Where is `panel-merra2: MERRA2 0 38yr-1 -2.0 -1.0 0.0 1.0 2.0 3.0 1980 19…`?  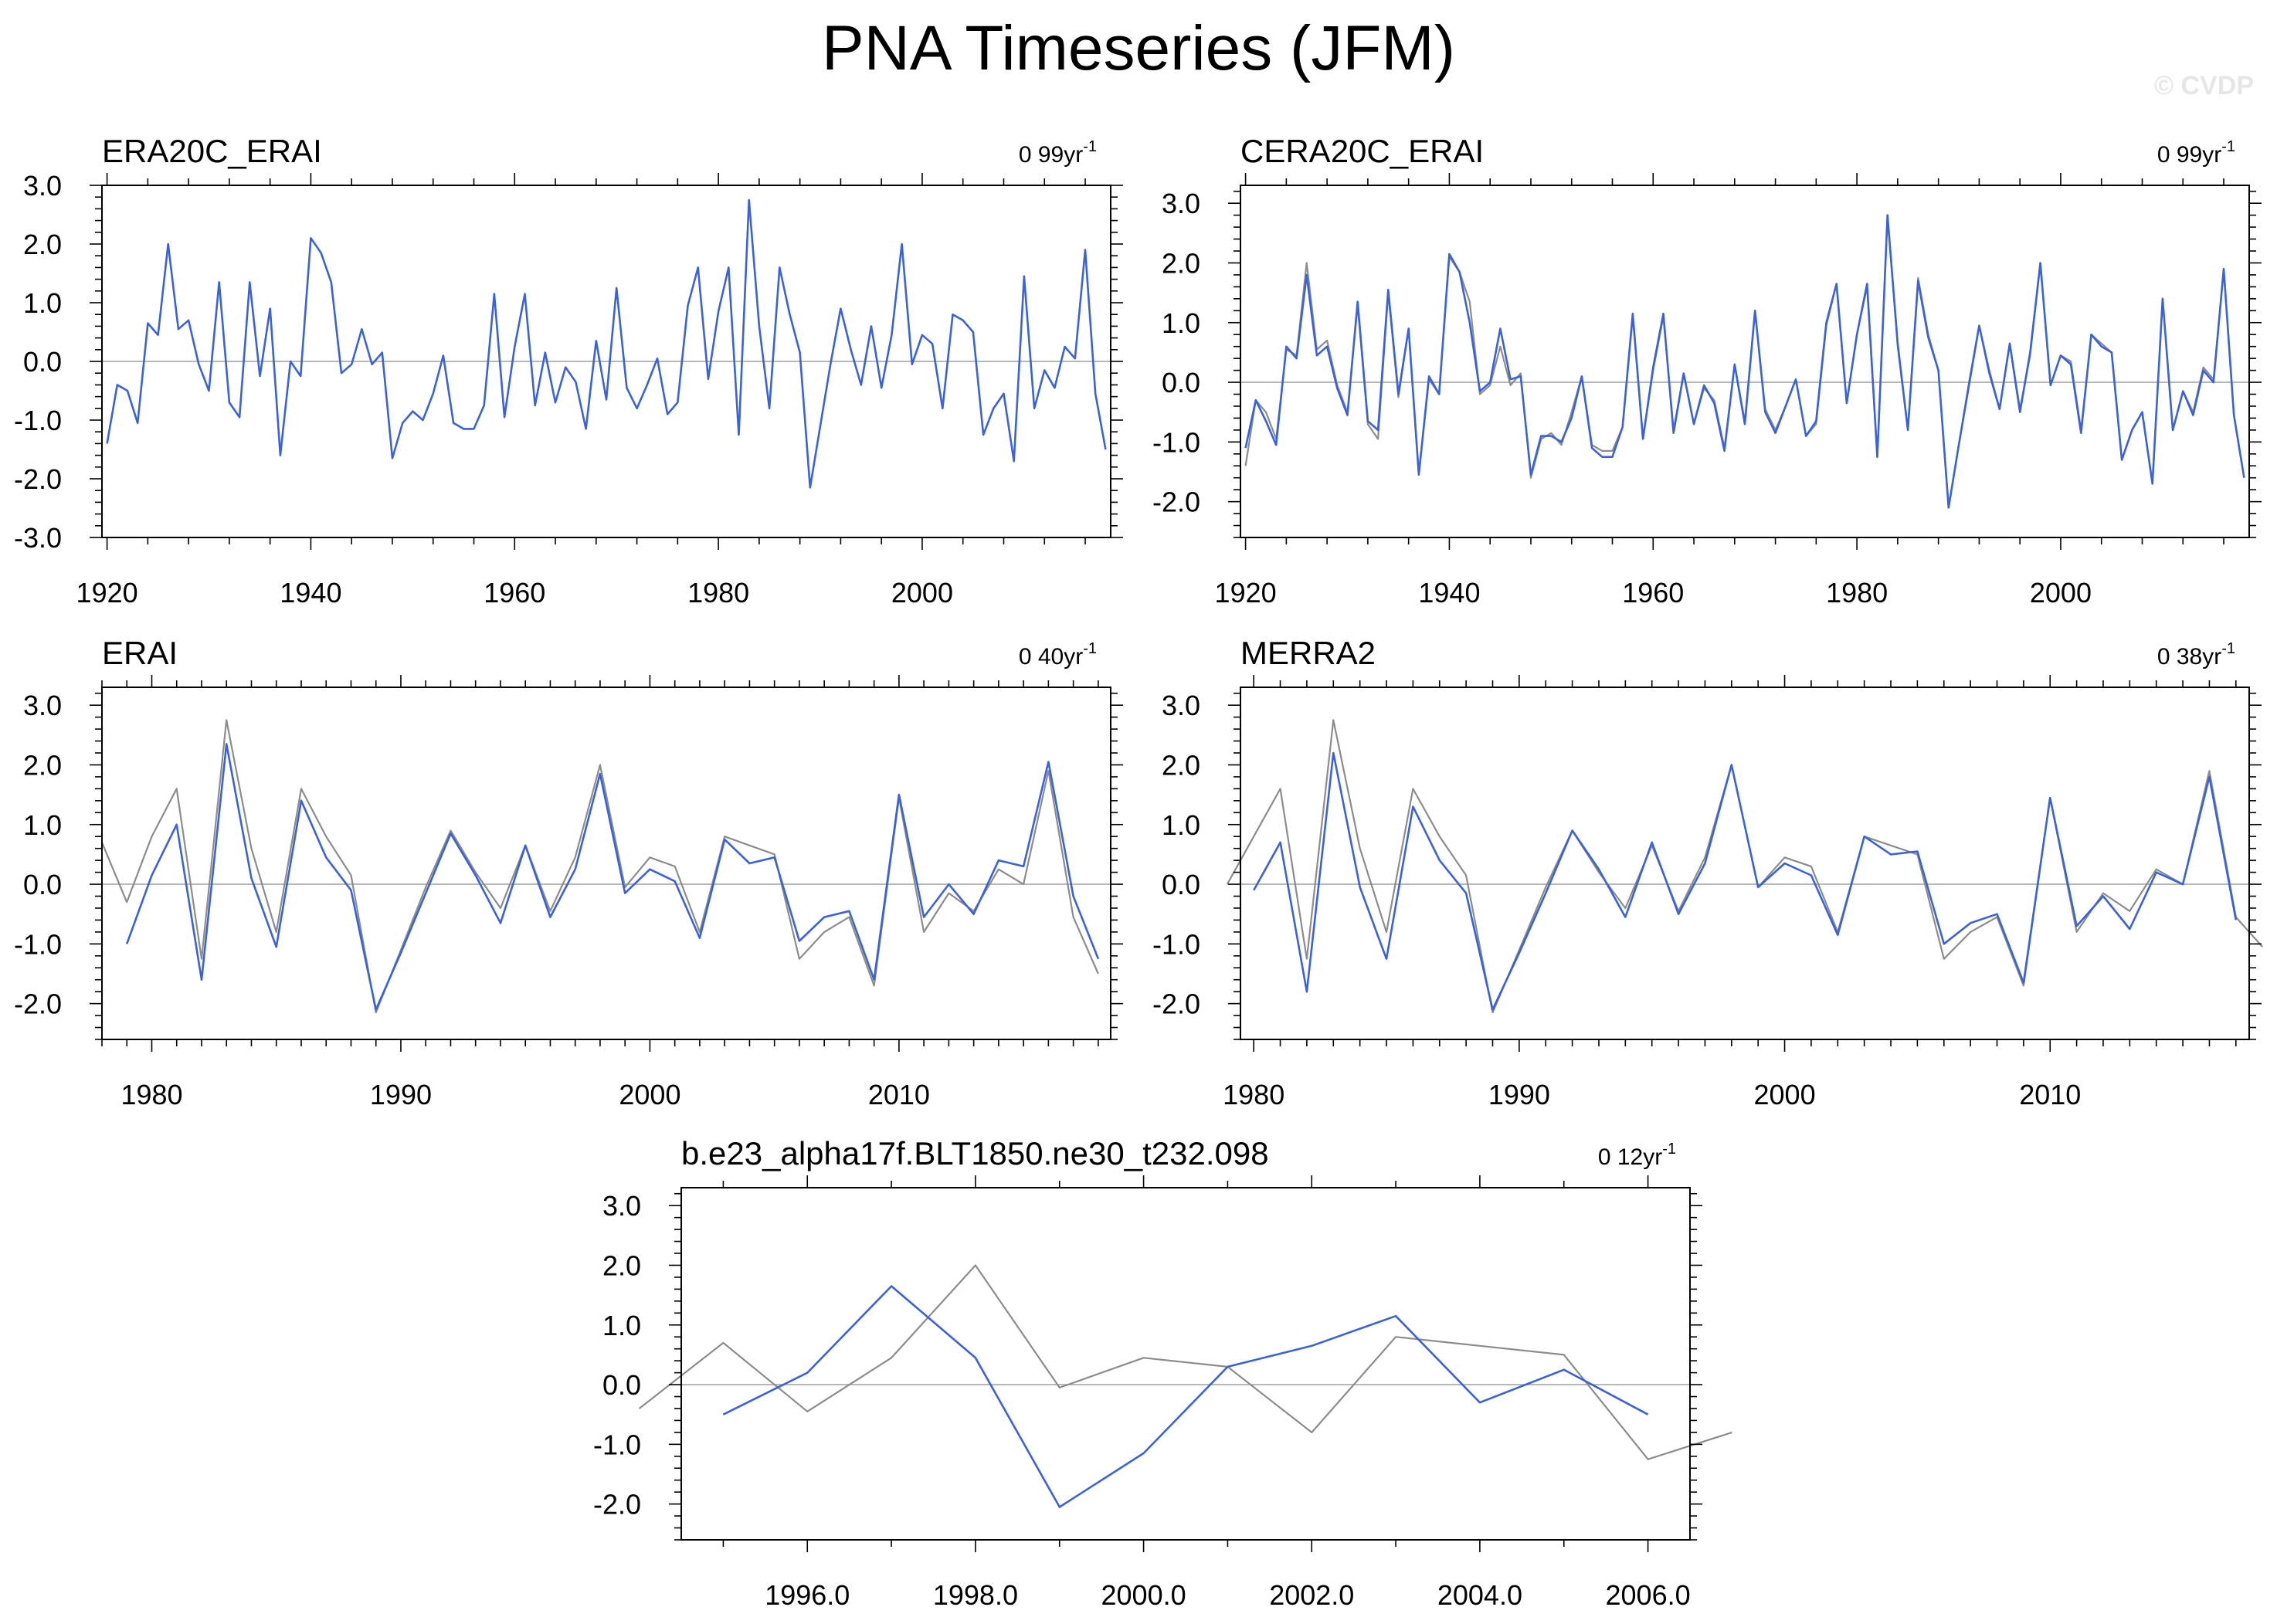 panel-merra2: MERRA2 0 38yr-1 -2.0 -1.0 0.0 1.0 2.0 3.0 1980 19… is located at coordinates (1708, 873).